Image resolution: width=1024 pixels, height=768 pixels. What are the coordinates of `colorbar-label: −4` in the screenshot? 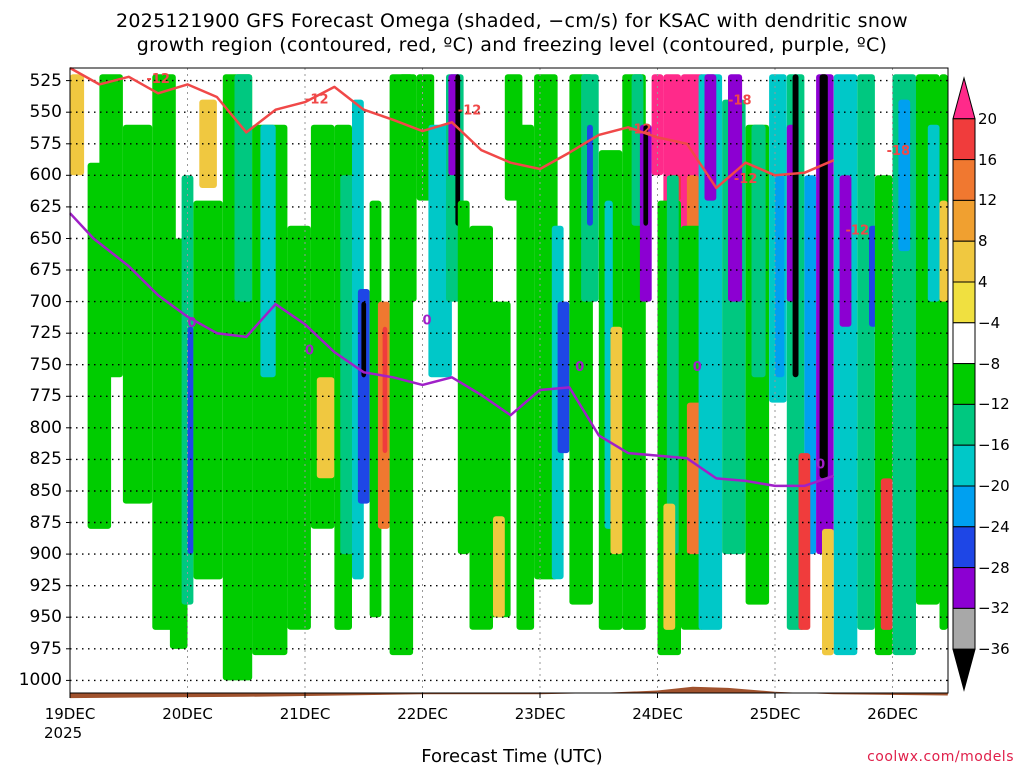 It's located at (989, 322).